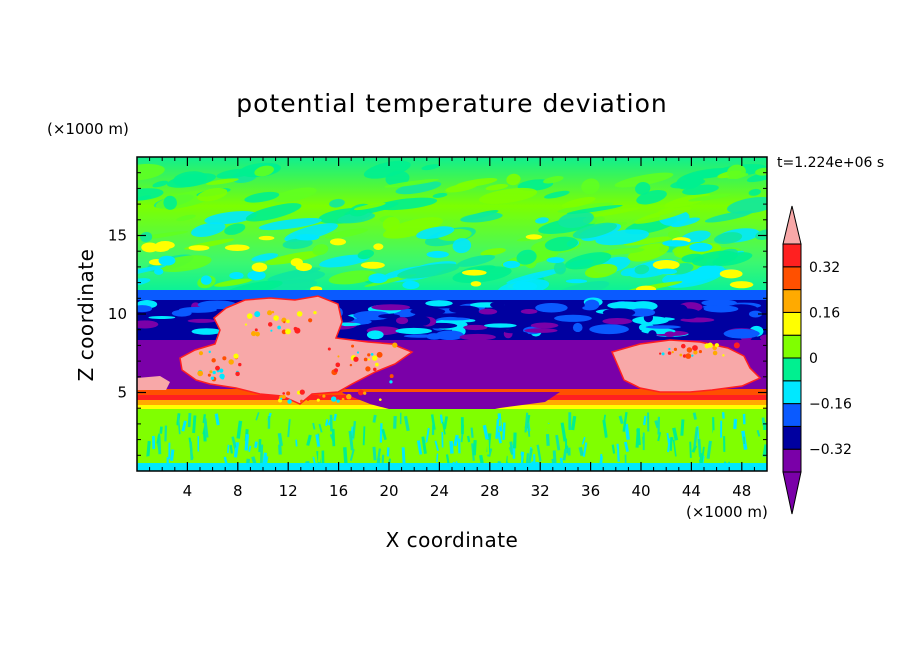 The image size is (904, 654). What do you see at coordinates (296, 350) in the screenshot?
I see `warm-cloud-left` at bounding box center [296, 350].